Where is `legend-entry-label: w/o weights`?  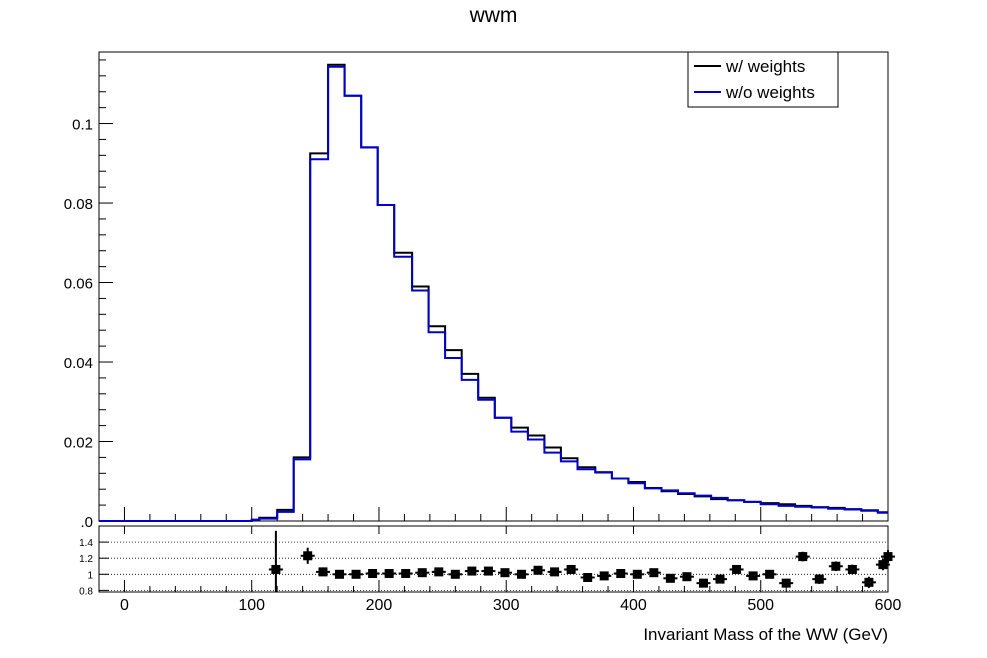 legend-entry-label: w/o weights is located at coordinates (770, 92).